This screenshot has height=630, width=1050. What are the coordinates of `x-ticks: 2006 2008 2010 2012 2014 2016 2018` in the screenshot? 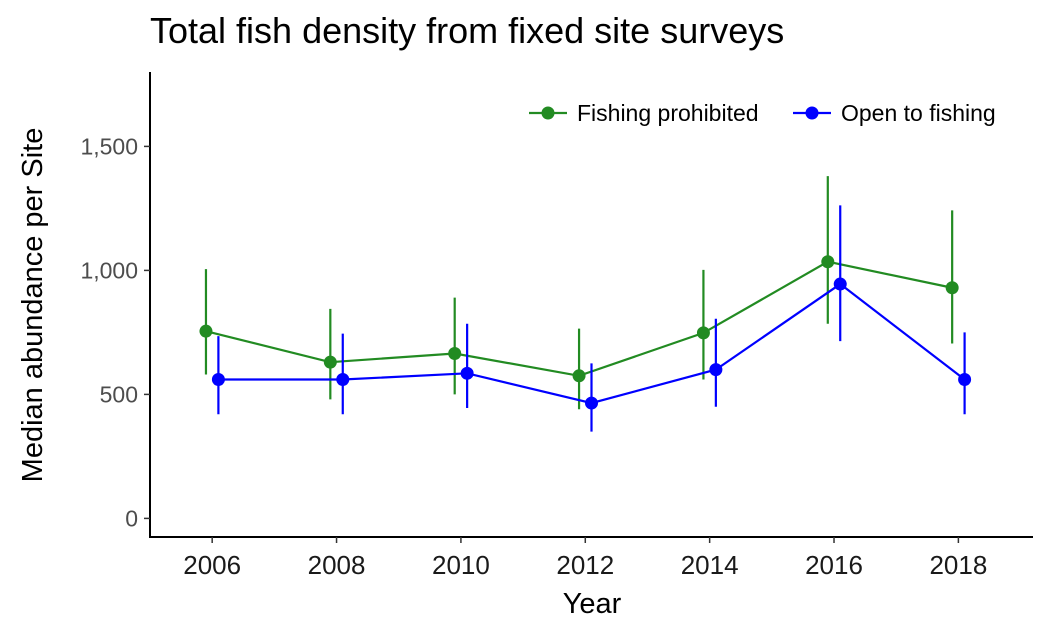 It's located at (585, 558).